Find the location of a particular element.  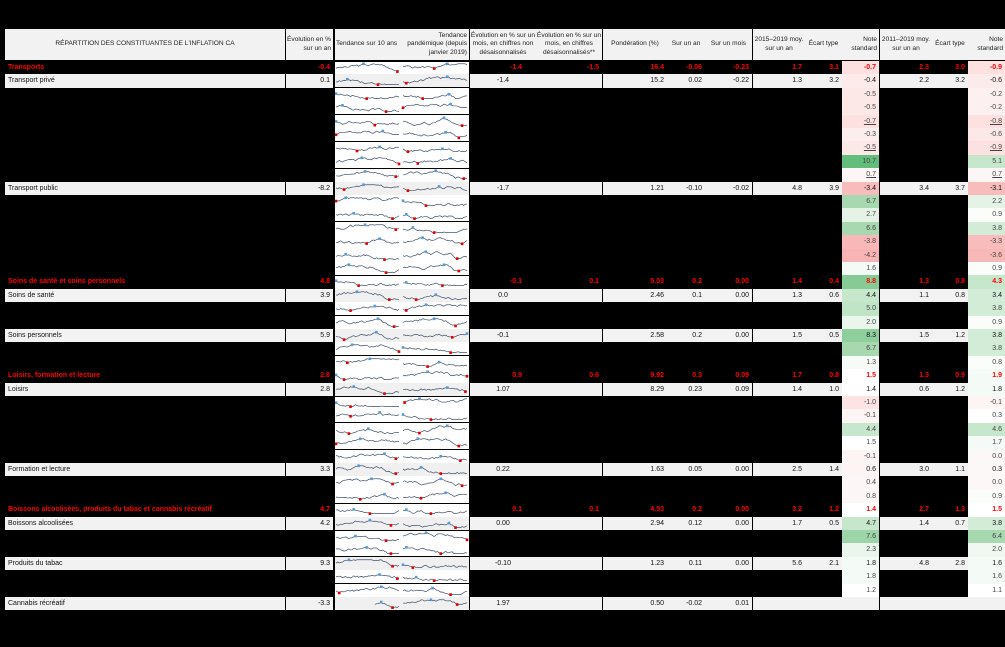

contrib-month-value: -0.02 is located at coordinates (728, 188).